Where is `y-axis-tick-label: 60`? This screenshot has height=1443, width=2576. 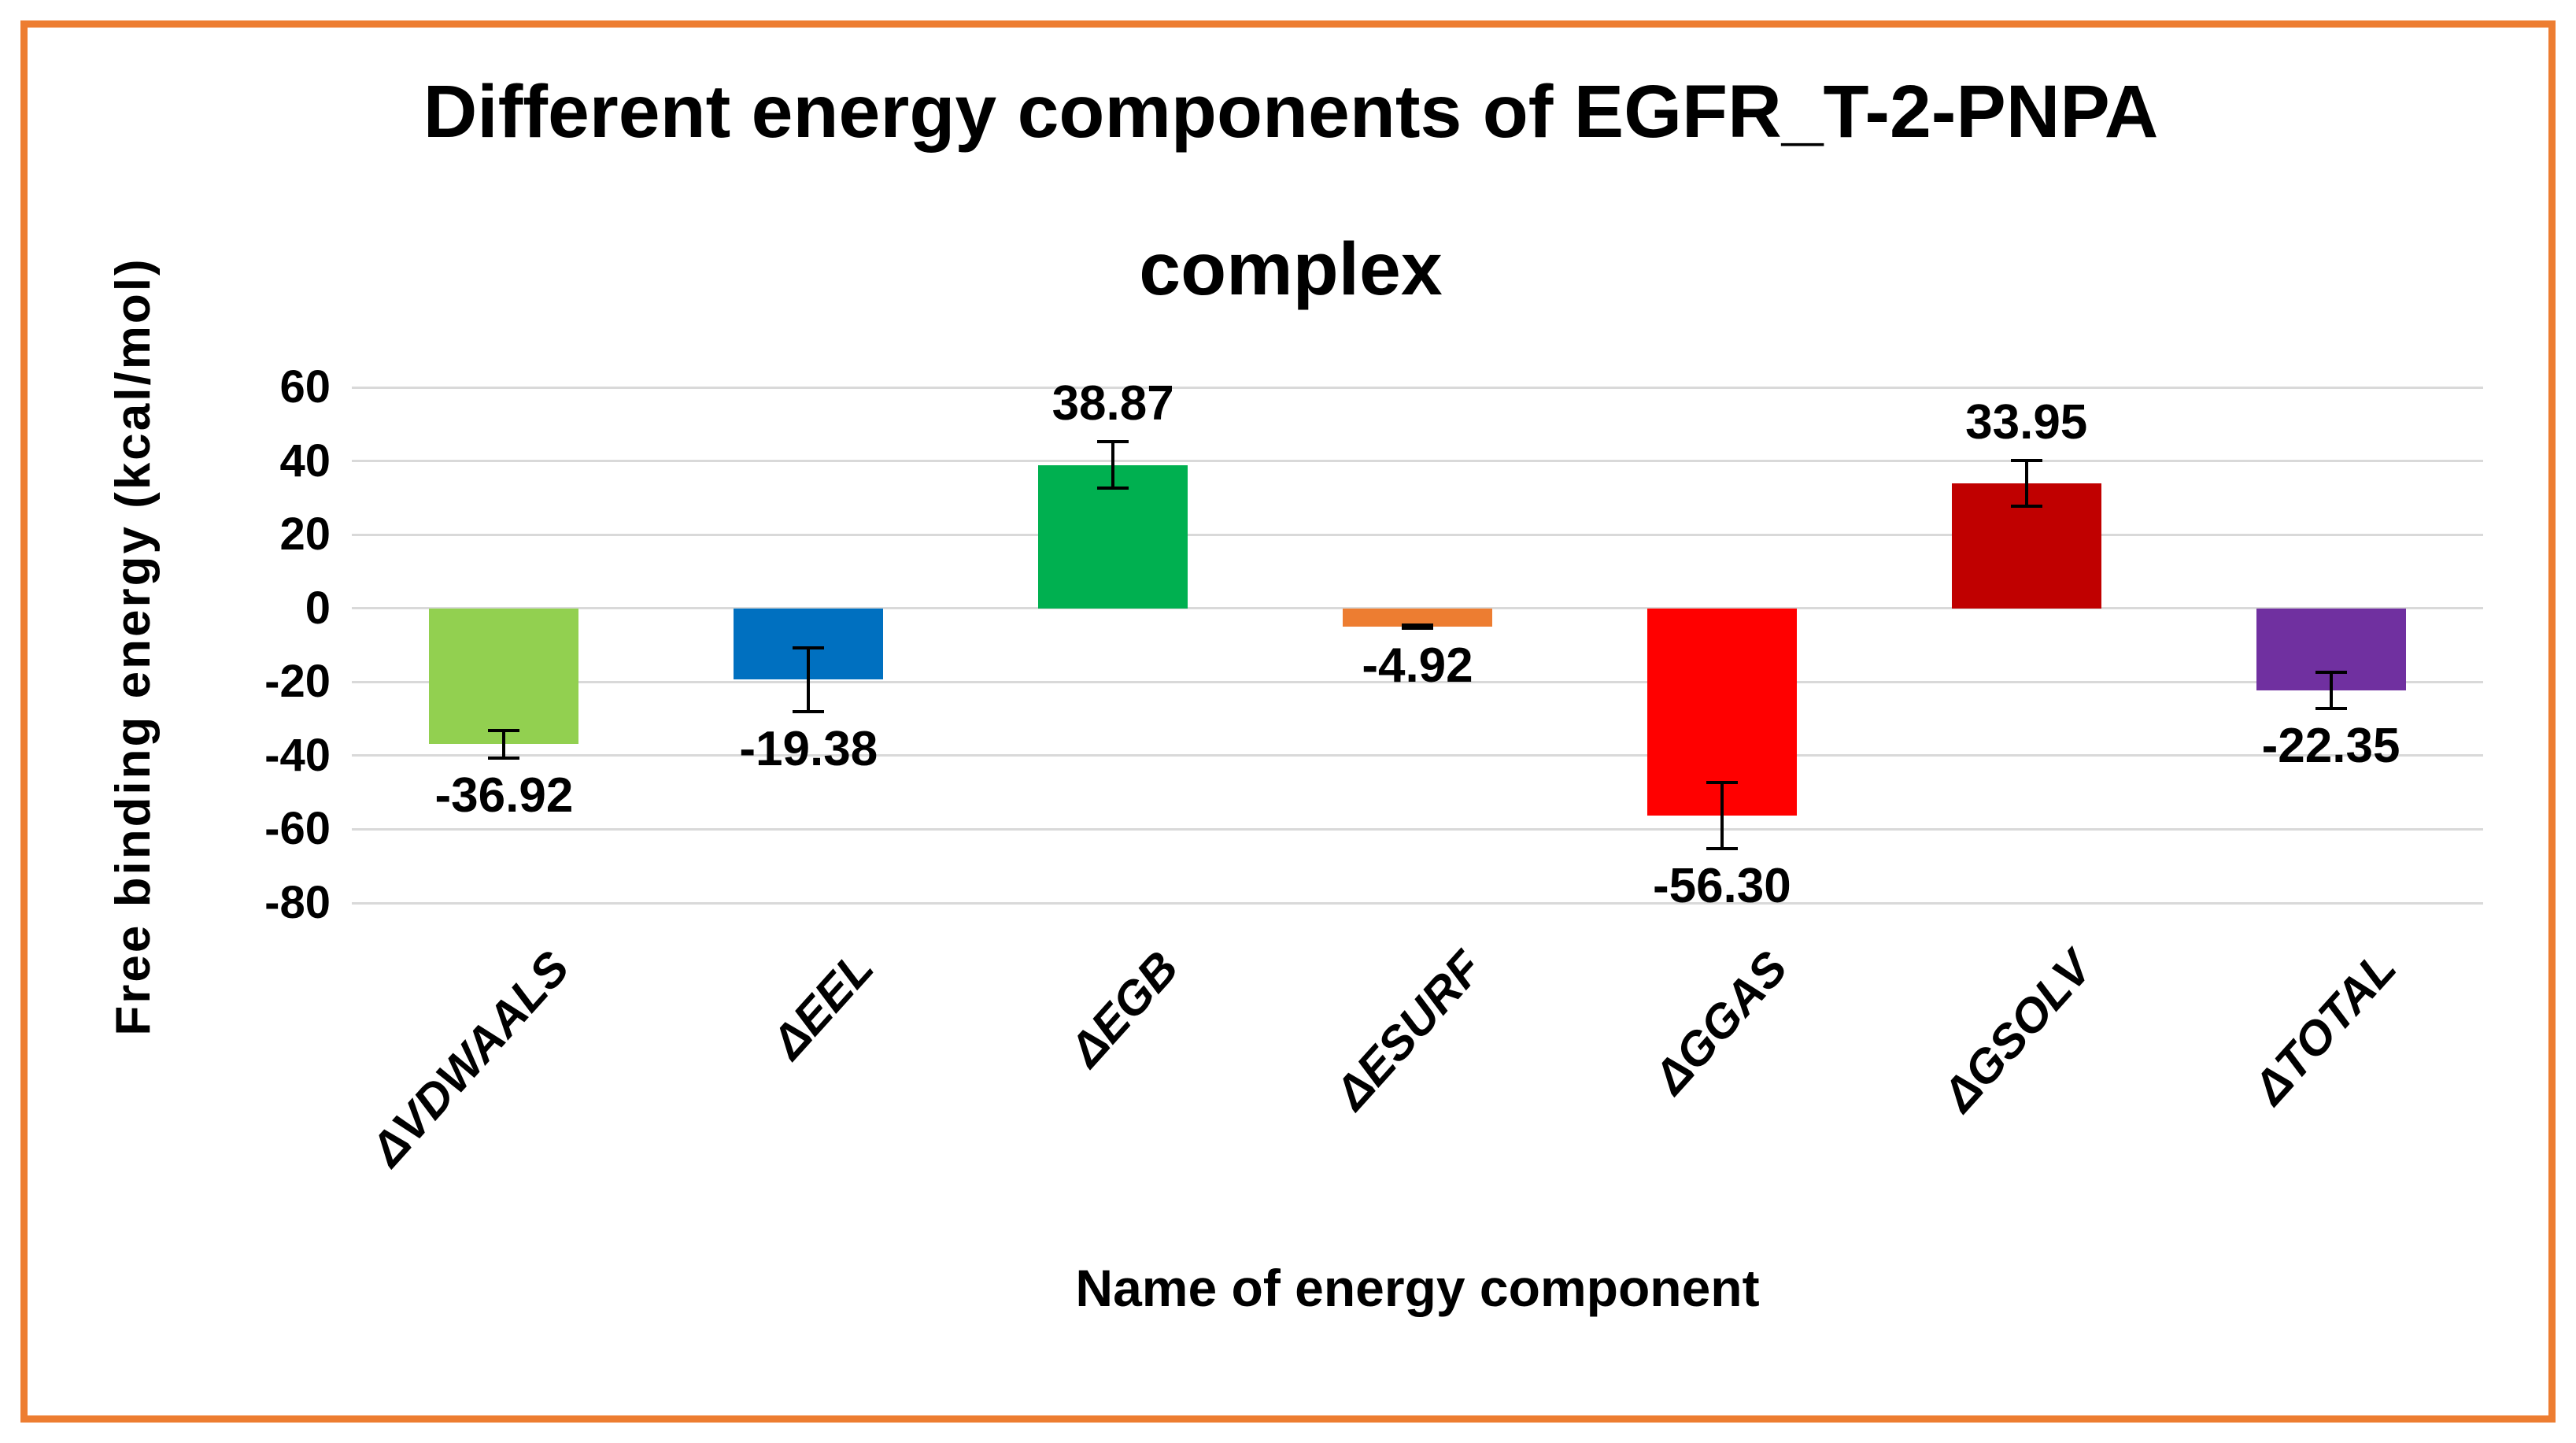
y-axis-tick-label: 60 is located at coordinates (305, 387).